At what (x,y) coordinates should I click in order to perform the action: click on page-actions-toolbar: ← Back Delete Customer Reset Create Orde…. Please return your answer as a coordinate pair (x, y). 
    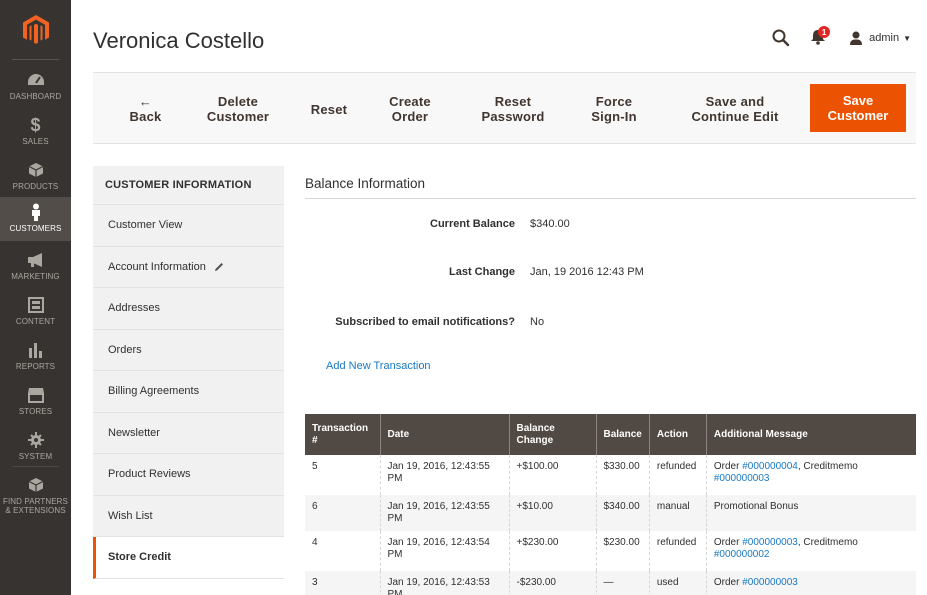
    Looking at the image, I should click on (504, 108).